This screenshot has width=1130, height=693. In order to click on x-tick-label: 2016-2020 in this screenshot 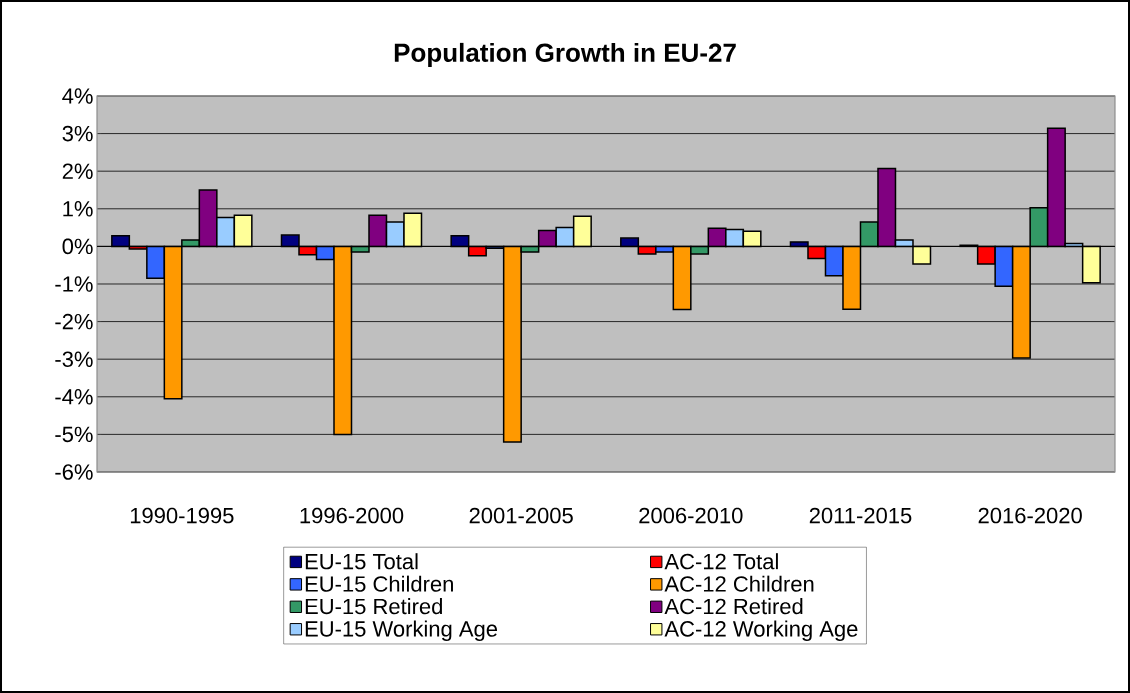, I will do `click(1030, 515)`.